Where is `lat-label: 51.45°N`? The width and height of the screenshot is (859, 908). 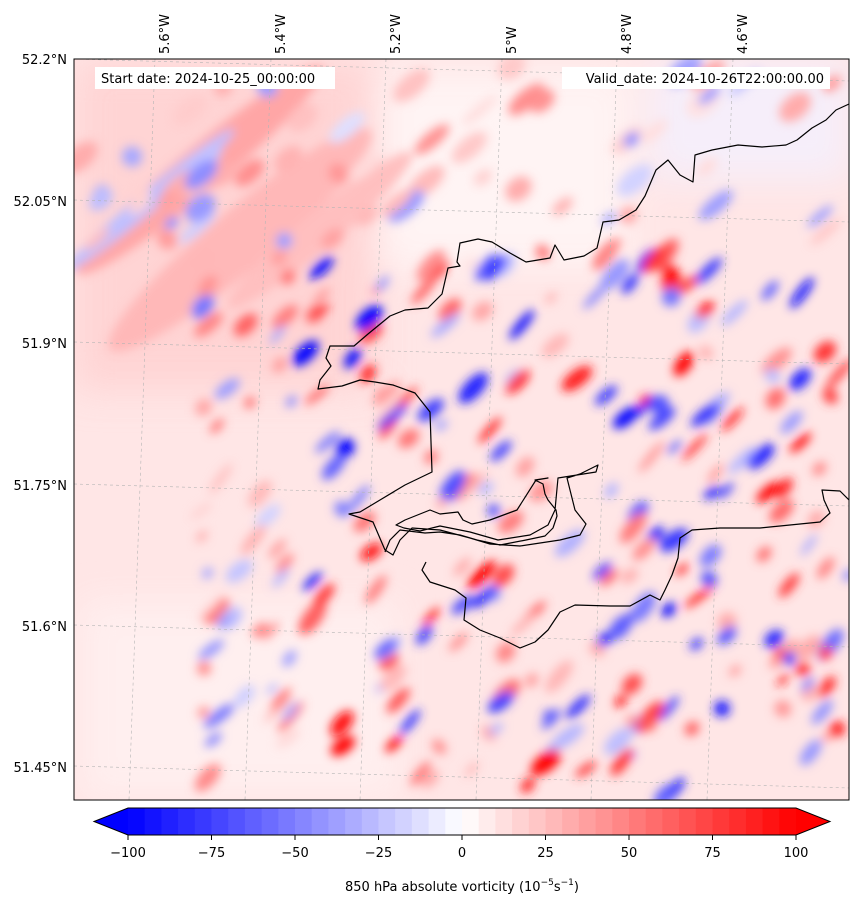 lat-label: 51.45°N is located at coordinates (40, 768).